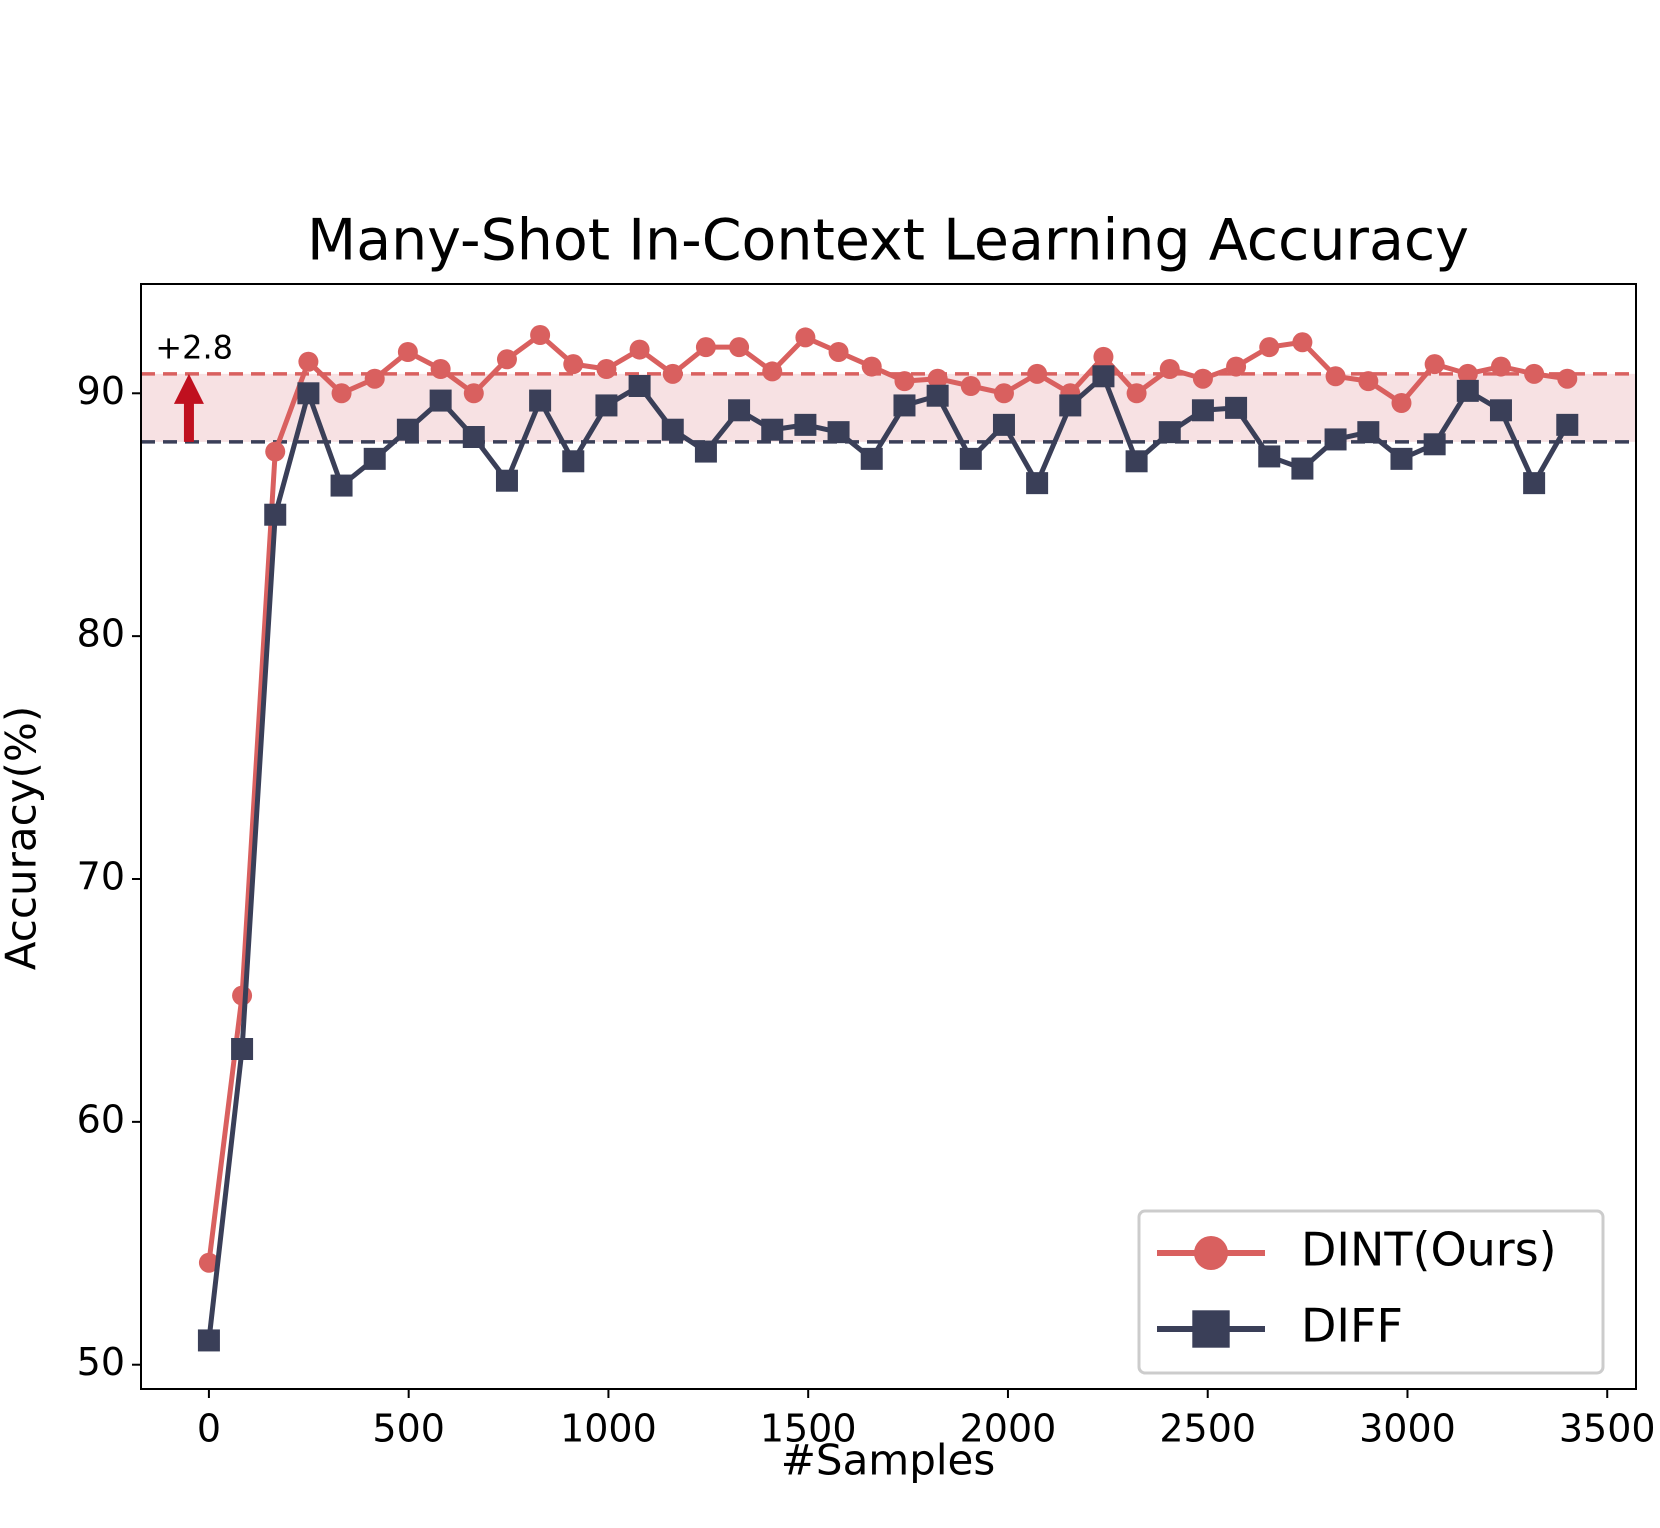  I want to click on x-tick-label: 500, so click(408, 1429).